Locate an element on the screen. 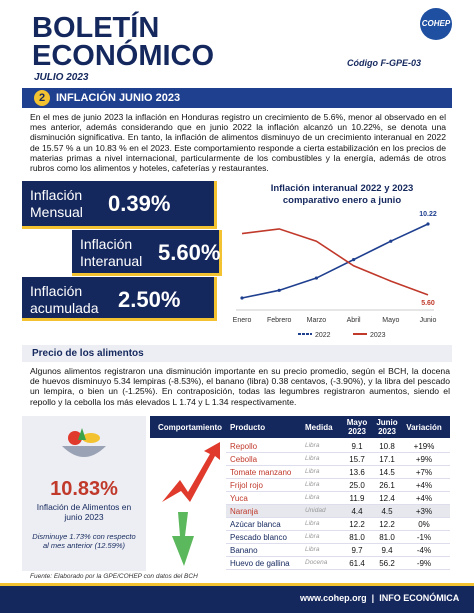 The image size is (474, 613). stat-label-line: Mensual is located at coordinates (56, 212).